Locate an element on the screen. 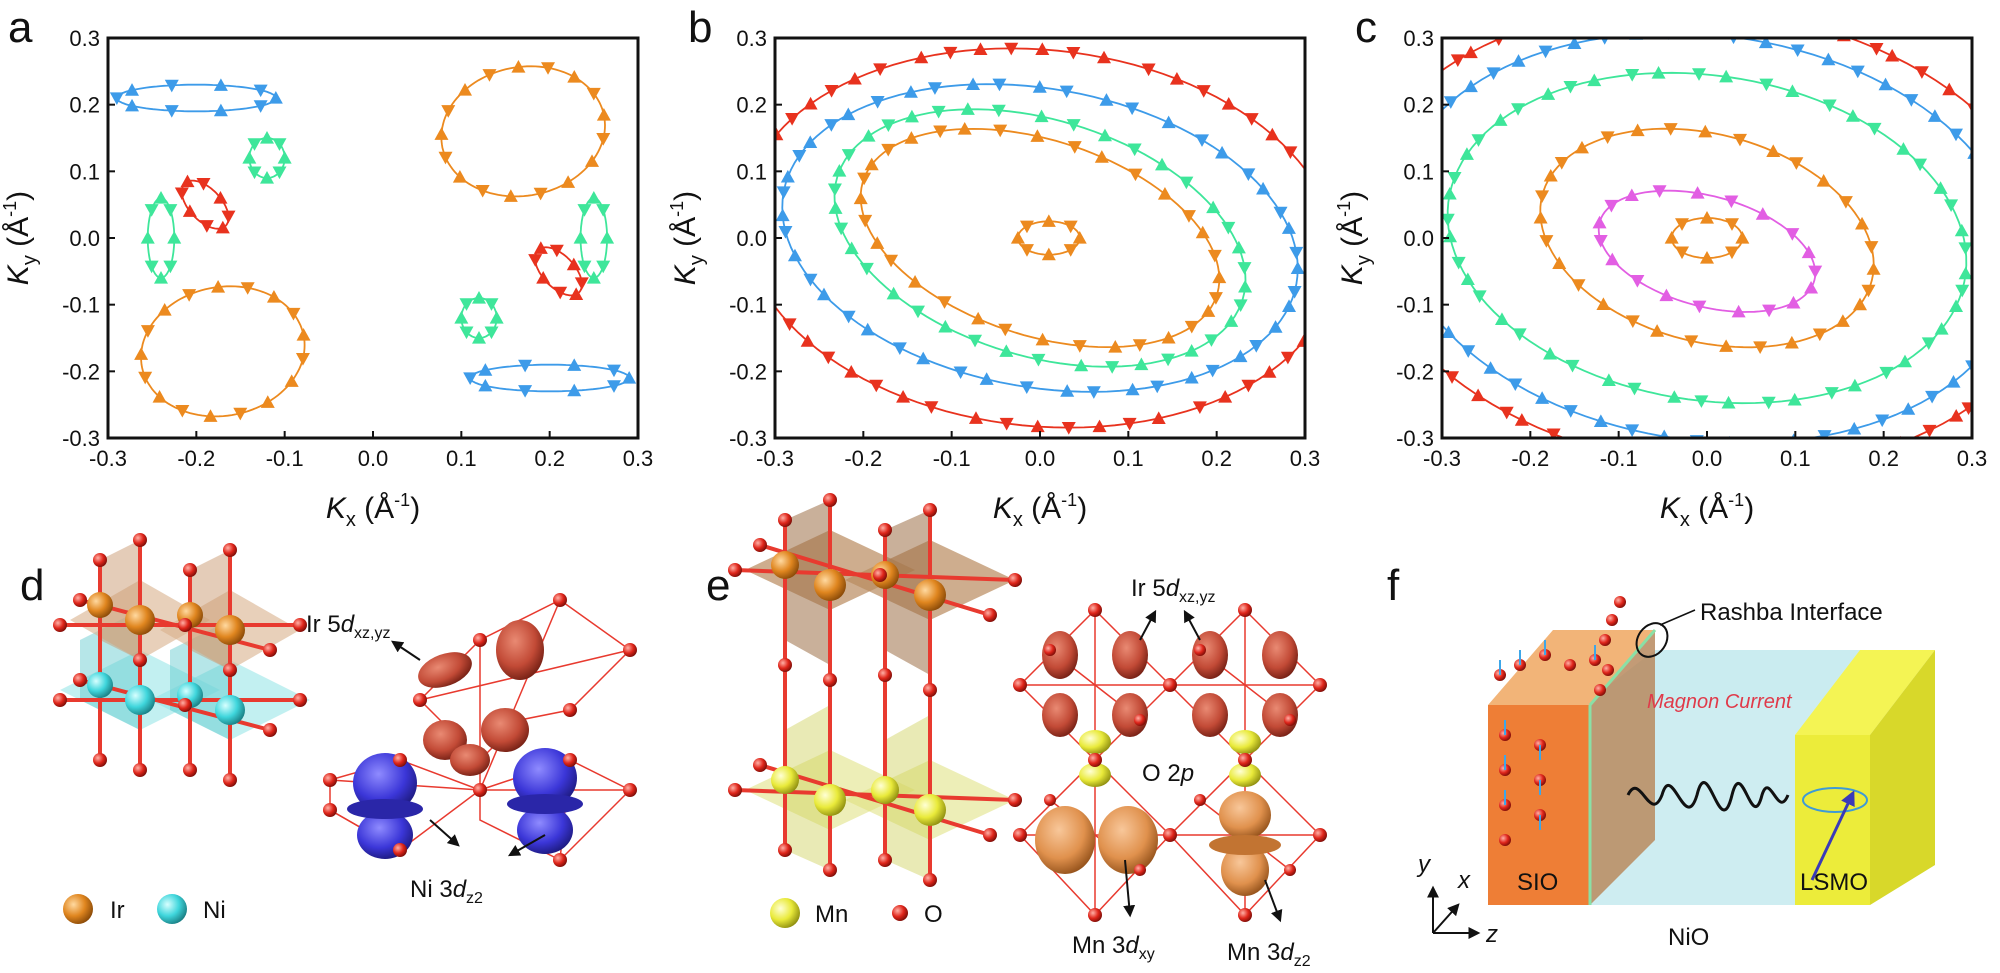 This screenshot has width=2000, height=973. y-tick-label: -0.3 is located at coordinates (1415, 438).